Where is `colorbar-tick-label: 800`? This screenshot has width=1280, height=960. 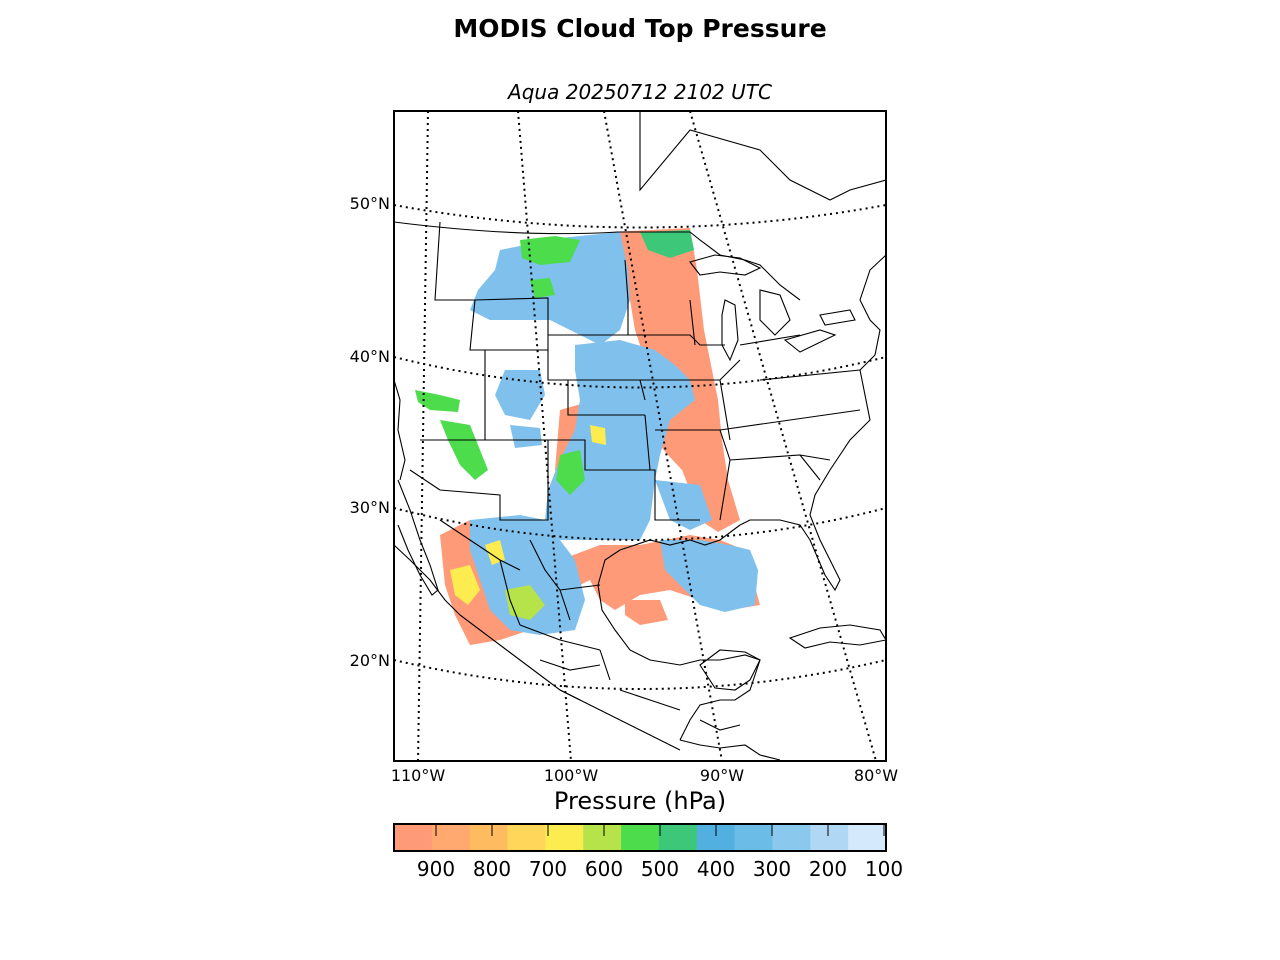 colorbar-tick-label: 800 is located at coordinates (492, 869).